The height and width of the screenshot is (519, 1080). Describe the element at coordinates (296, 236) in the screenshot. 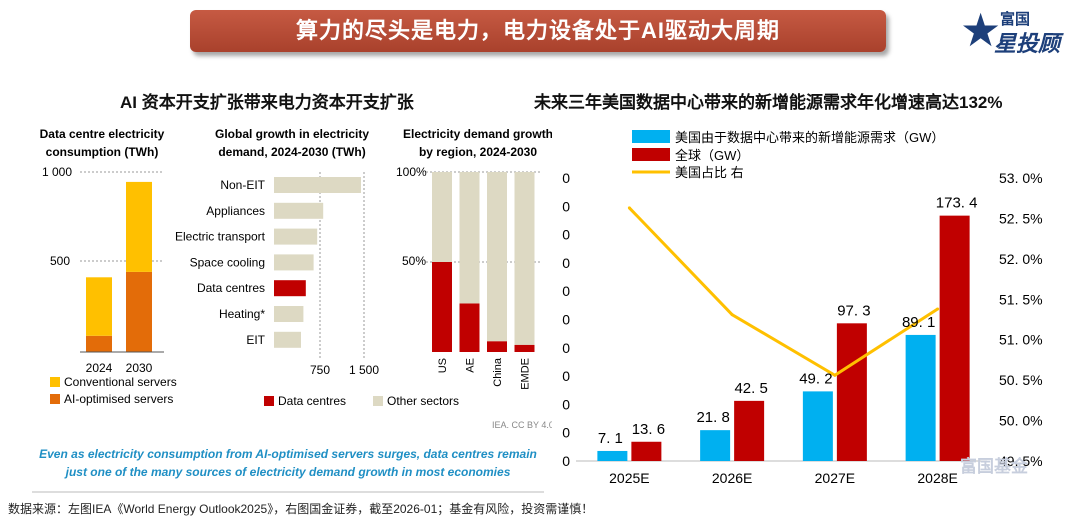

I see `c2-bar-electric-transport` at that location.